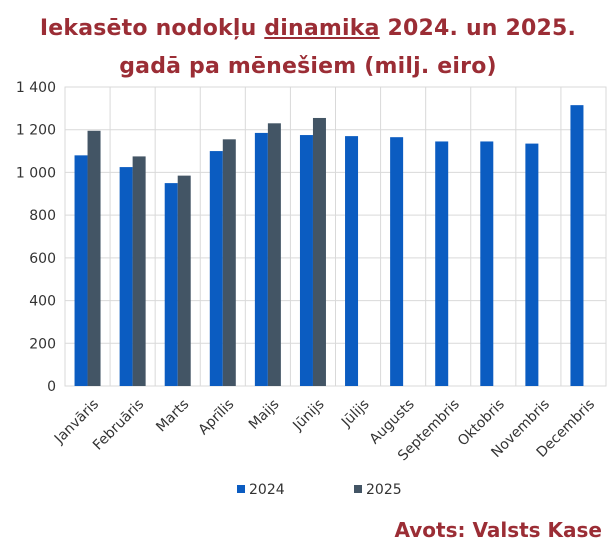 The width and height of the screenshot is (616, 553). What do you see at coordinates (217, 417) in the screenshot?
I see `x-tick-label: Aprīlis` at bounding box center [217, 417].